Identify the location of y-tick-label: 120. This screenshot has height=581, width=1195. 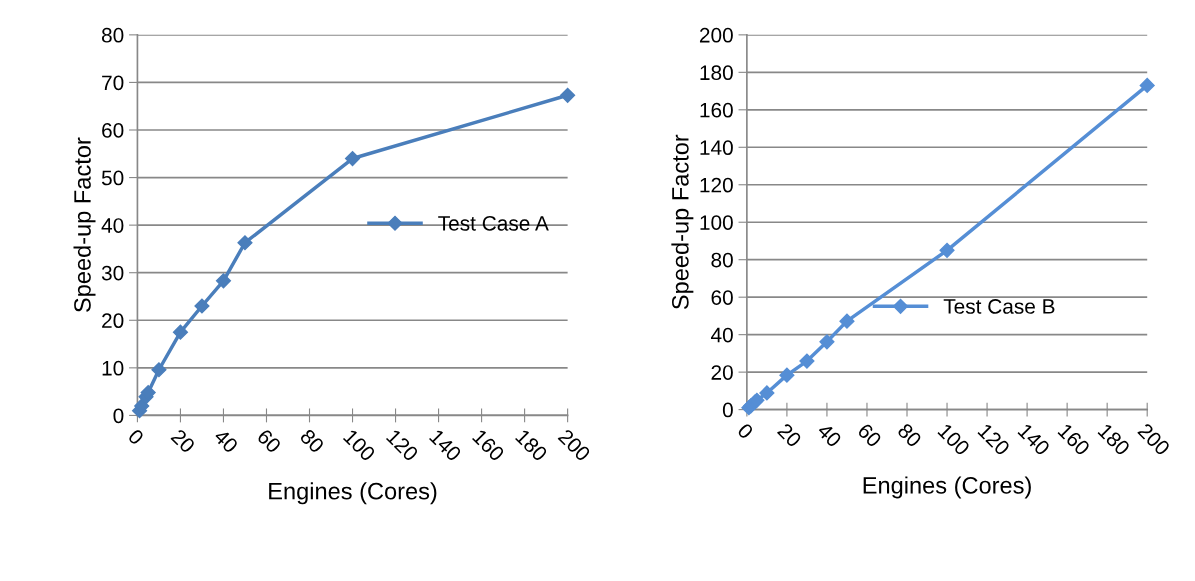
(716, 185).